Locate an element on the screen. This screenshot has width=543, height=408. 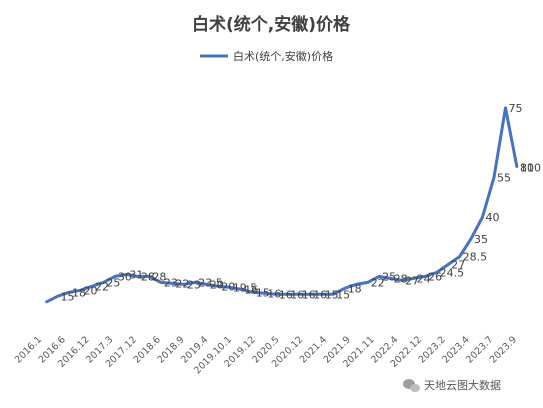
legend-label: 白术(统个,安徽)价格 is located at coordinates (283, 56).